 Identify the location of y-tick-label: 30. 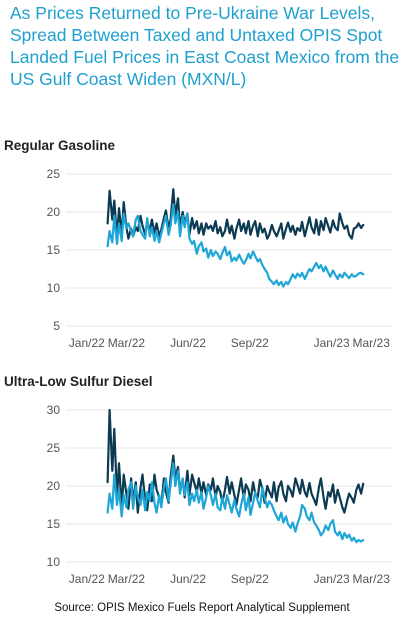
(54, 410).